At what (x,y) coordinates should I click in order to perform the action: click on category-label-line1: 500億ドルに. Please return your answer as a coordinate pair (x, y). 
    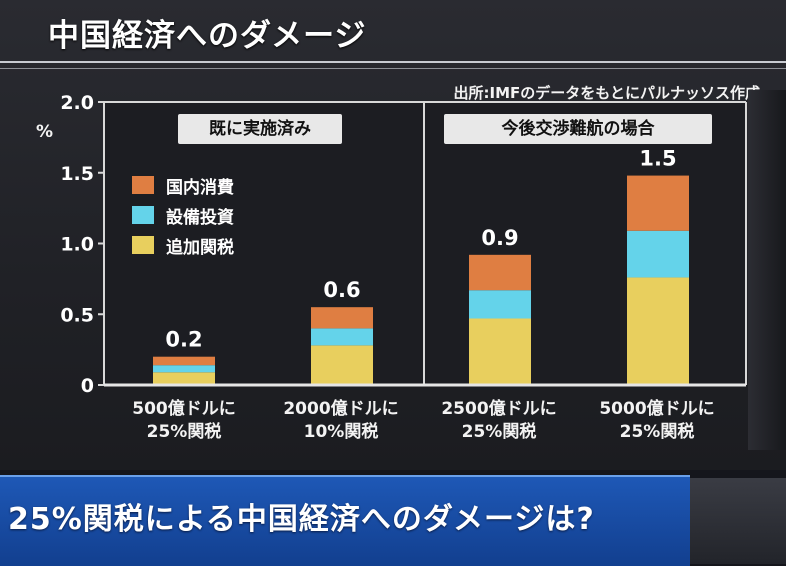
    Looking at the image, I should click on (184, 409).